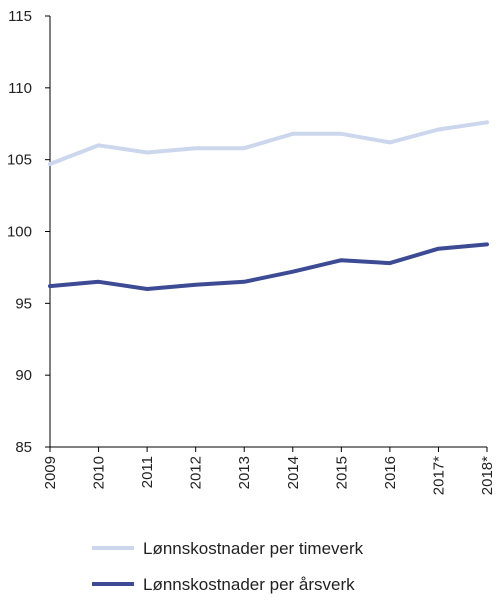  I want to click on y-axis-ticks: 85 90 95 100 105 110 115, so click(28, 232).